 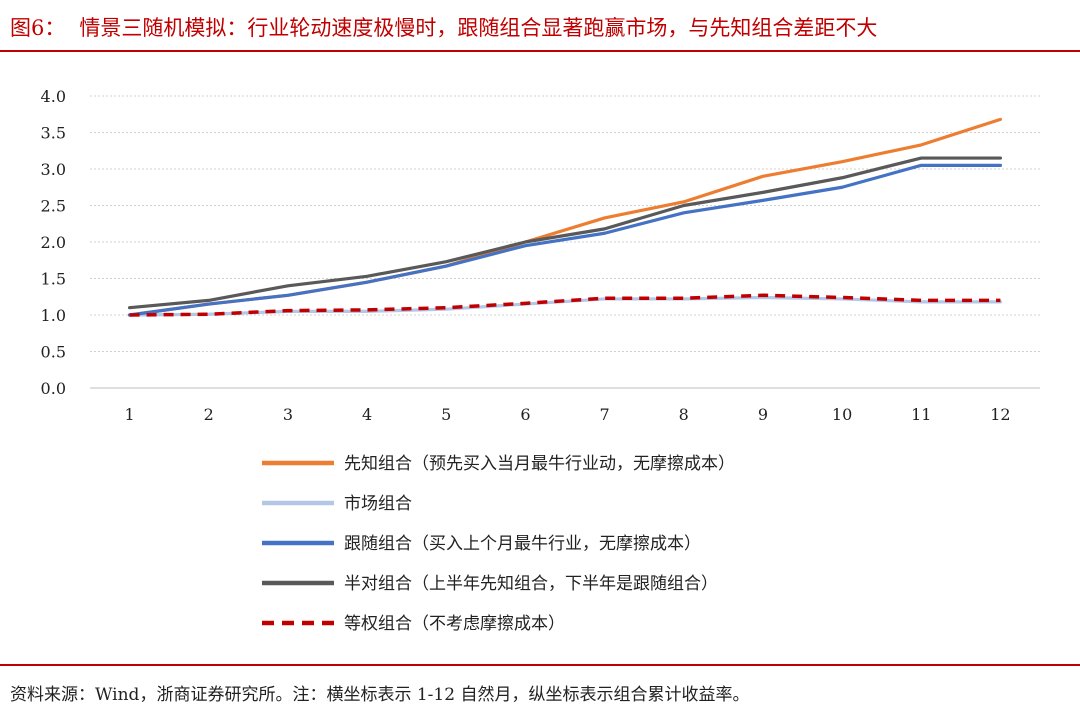 I want to click on x-tick-label: 2, so click(x=209, y=414).